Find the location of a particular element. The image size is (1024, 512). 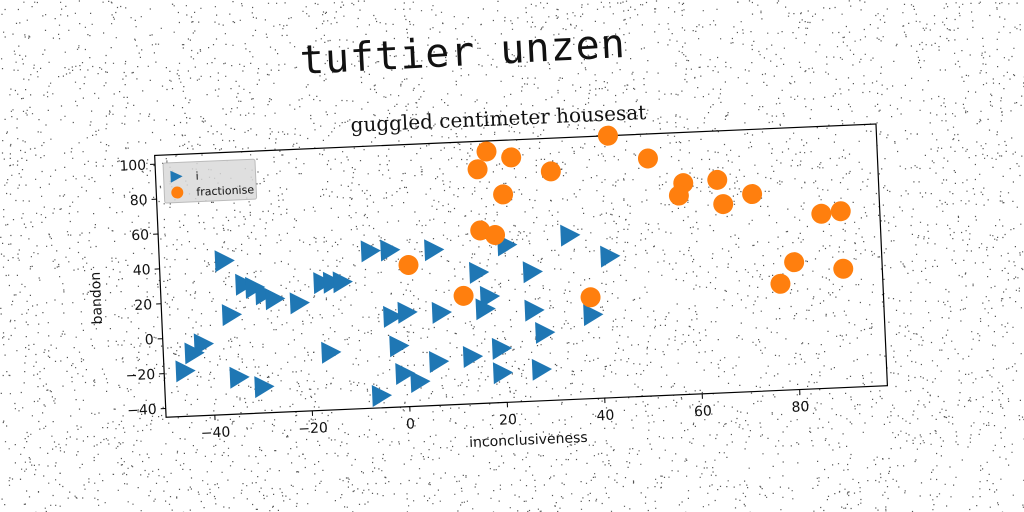

y-tick-label: 80 is located at coordinates (138, 201).